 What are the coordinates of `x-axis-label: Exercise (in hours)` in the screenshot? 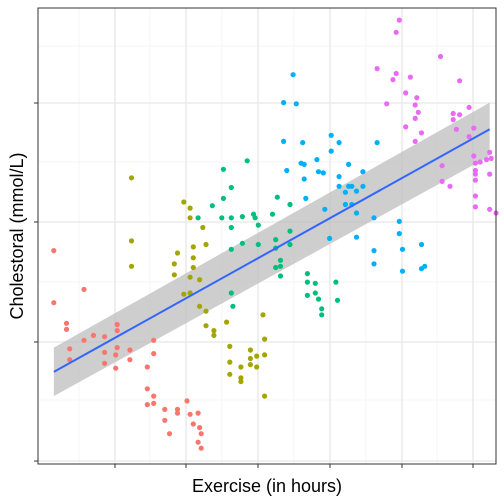 It's located at (267, 486).